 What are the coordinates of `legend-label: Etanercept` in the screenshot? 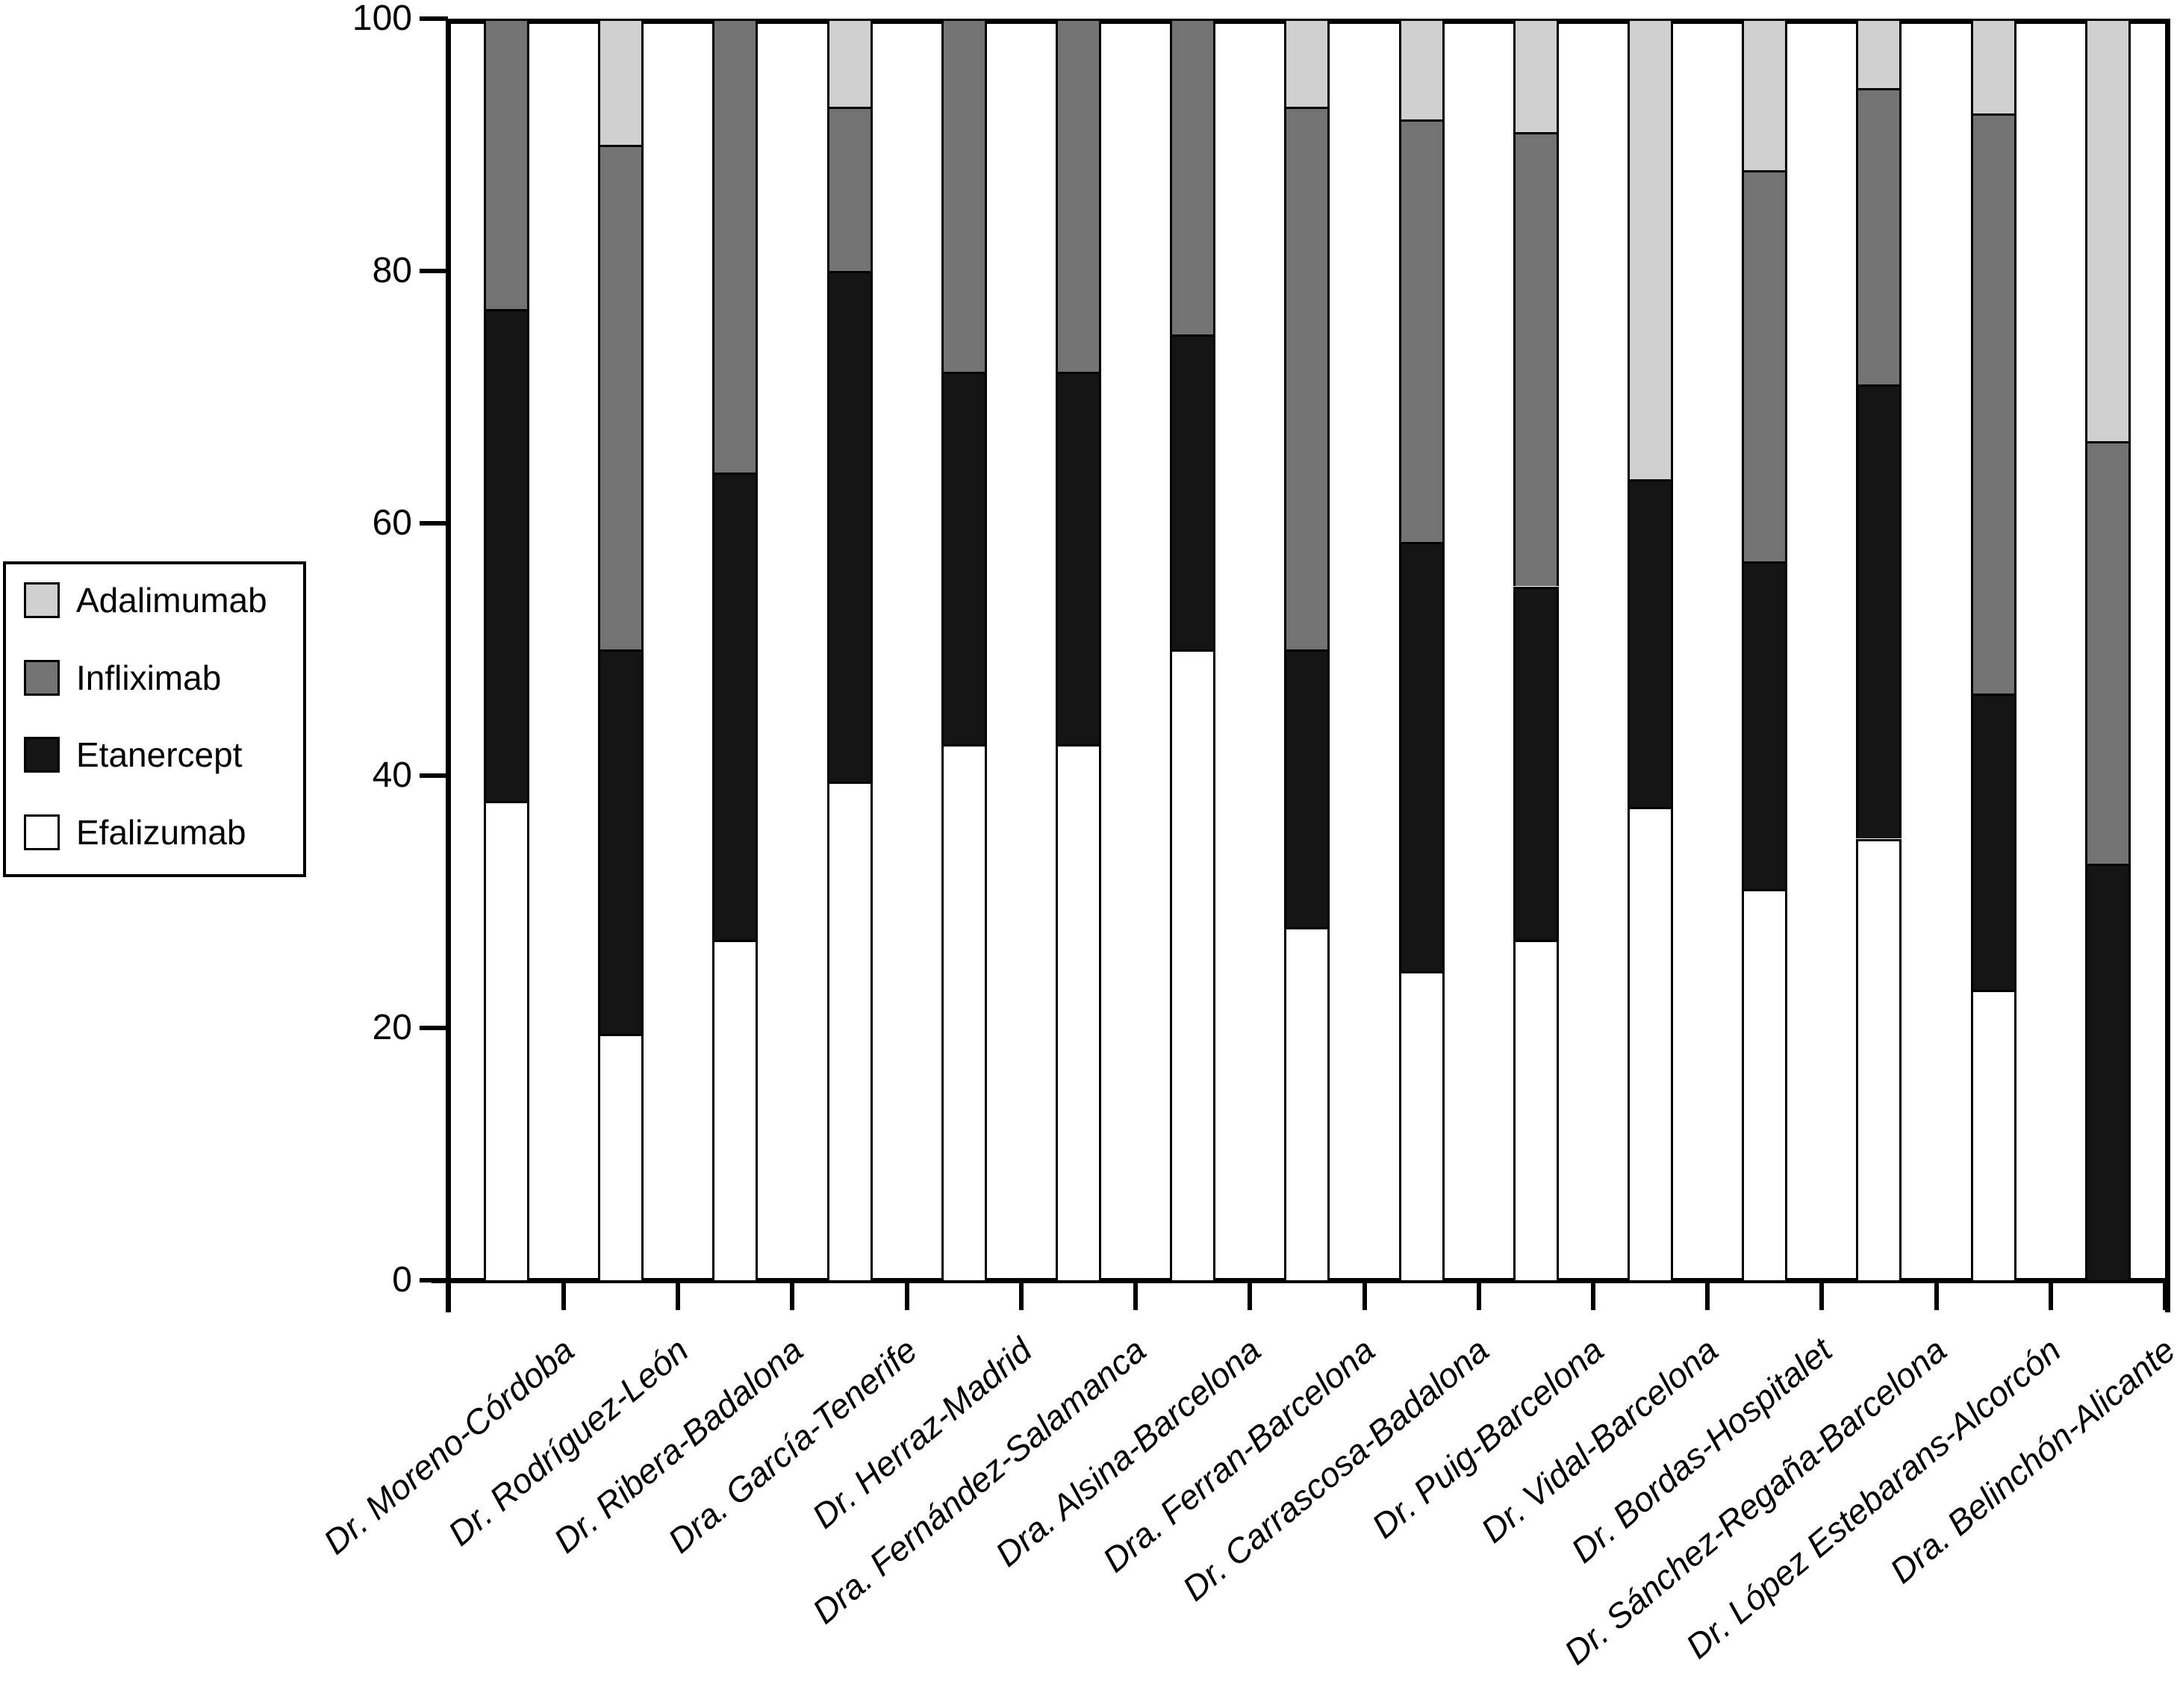 It's located at (159, 754).